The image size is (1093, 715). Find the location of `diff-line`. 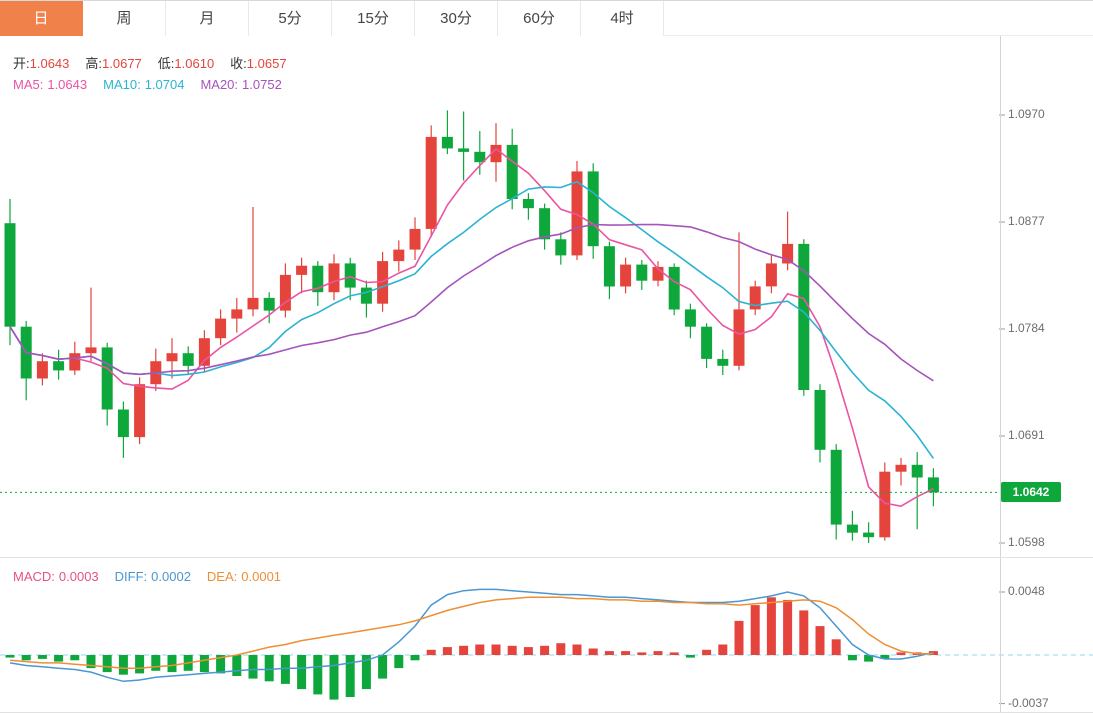

diff-line is located at coordinates (471, 635).